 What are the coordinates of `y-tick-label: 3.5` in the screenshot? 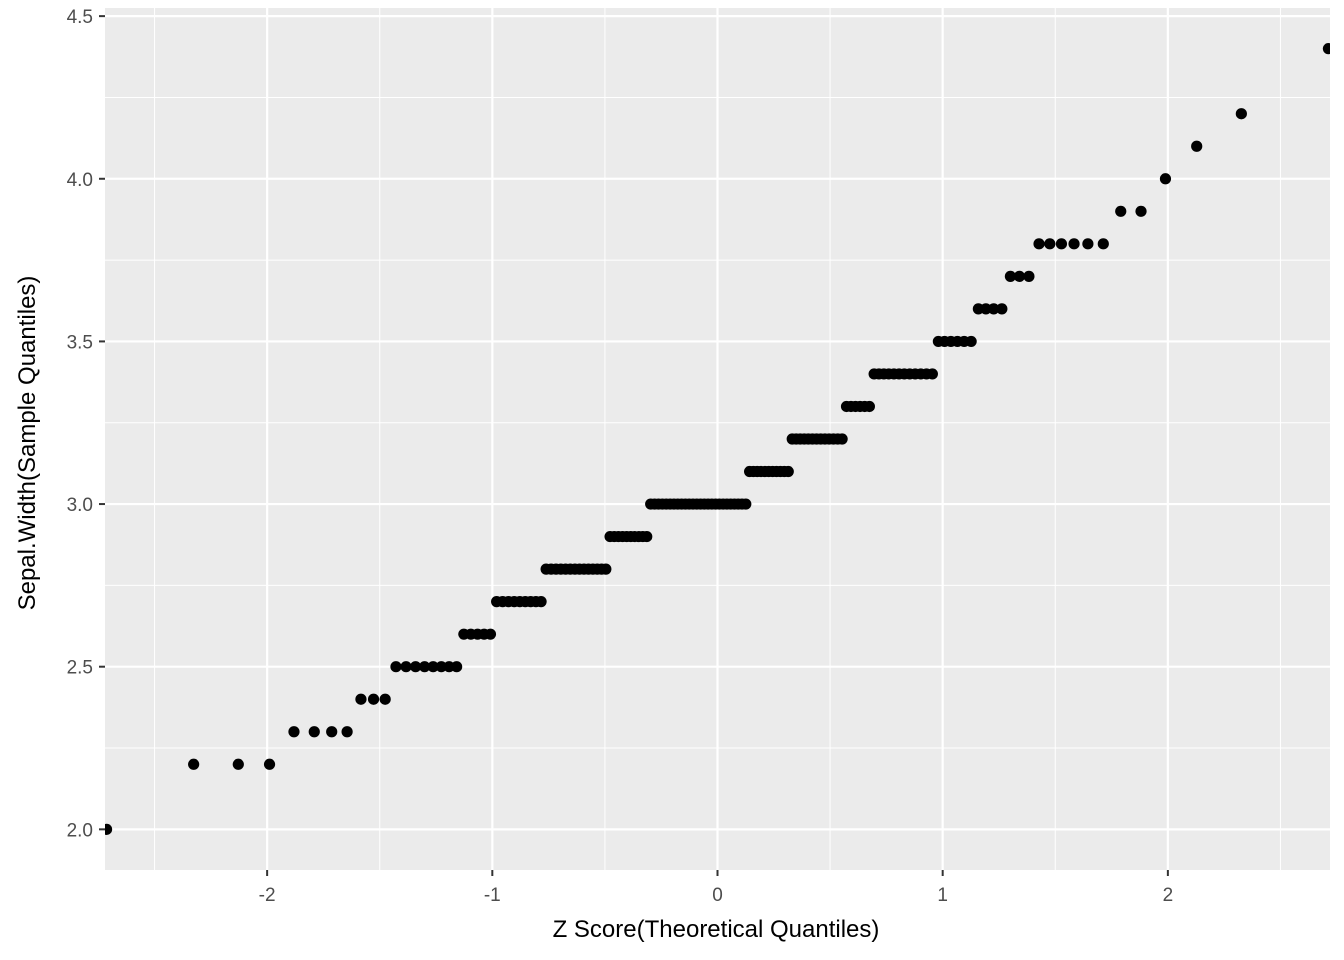 It's located at (80, 342).